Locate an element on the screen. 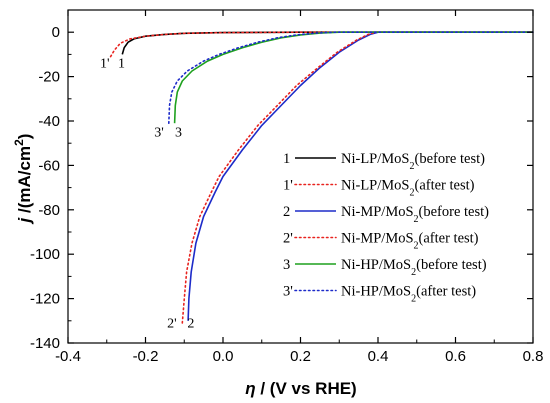  y-axis-close: ) is located at coordinates (24, 137).